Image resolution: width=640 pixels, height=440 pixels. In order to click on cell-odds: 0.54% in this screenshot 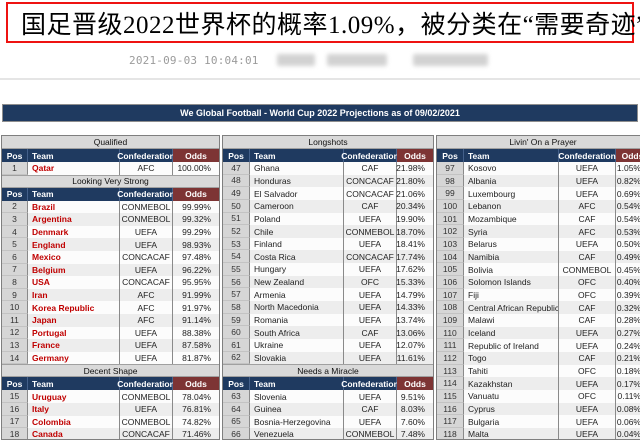, I will do `click(628, 219)`.